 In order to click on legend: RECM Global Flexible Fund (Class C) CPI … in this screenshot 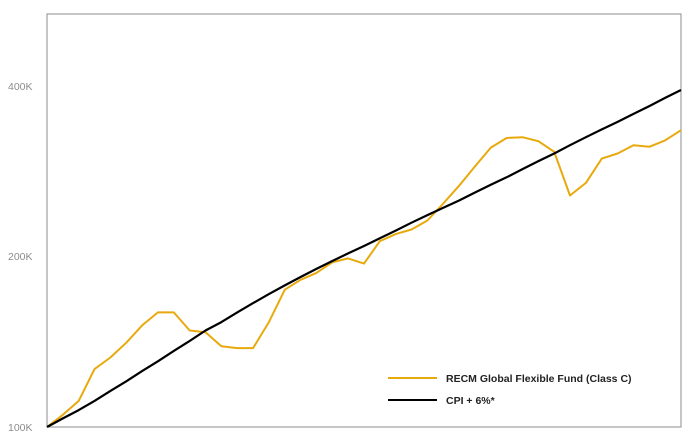, I will do `click(510, 390)`.